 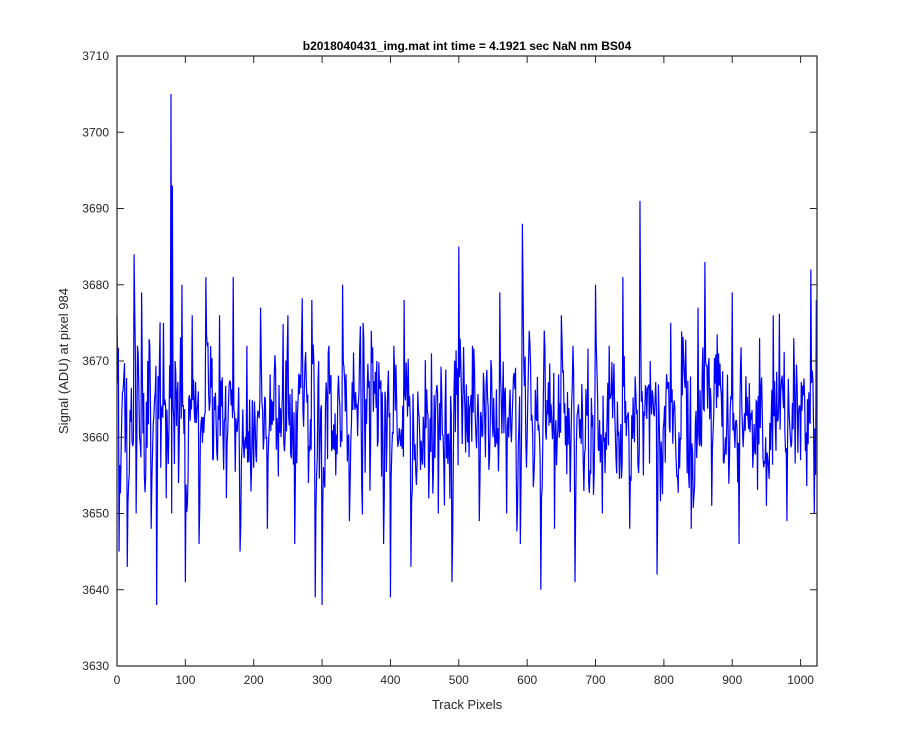 I want to click on y-tick-label: 3710, so click(x=95, y=56).